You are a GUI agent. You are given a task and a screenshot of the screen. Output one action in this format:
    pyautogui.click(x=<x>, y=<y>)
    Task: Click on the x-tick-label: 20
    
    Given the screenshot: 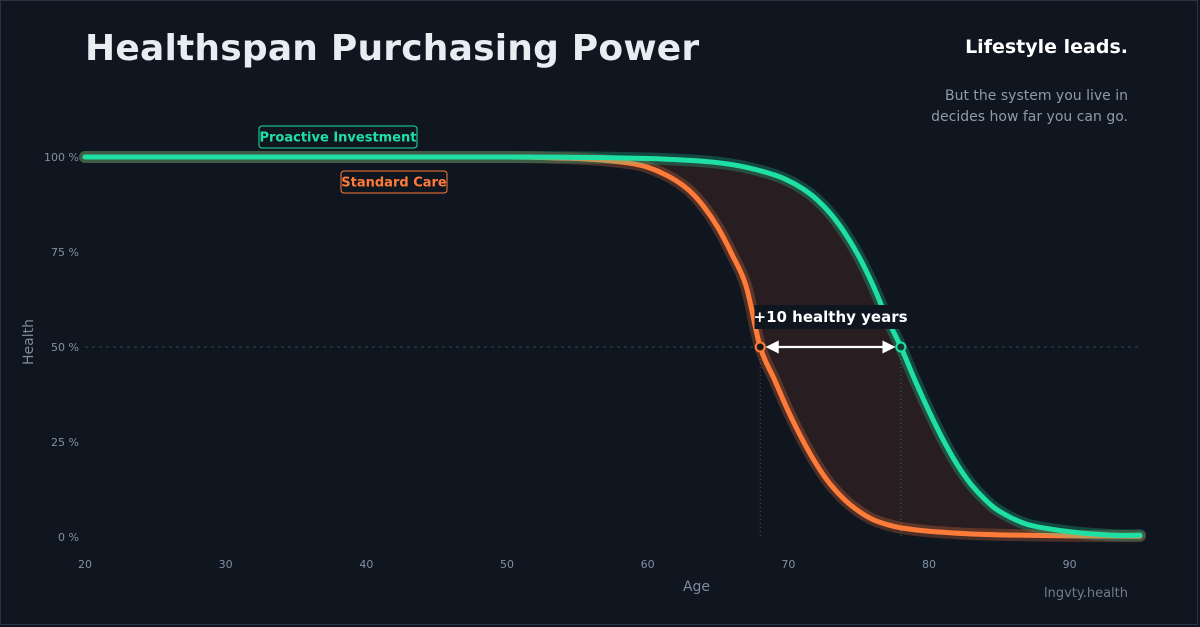 What is the action you would take?
    pyautogui.click(x=85, y=564)
    